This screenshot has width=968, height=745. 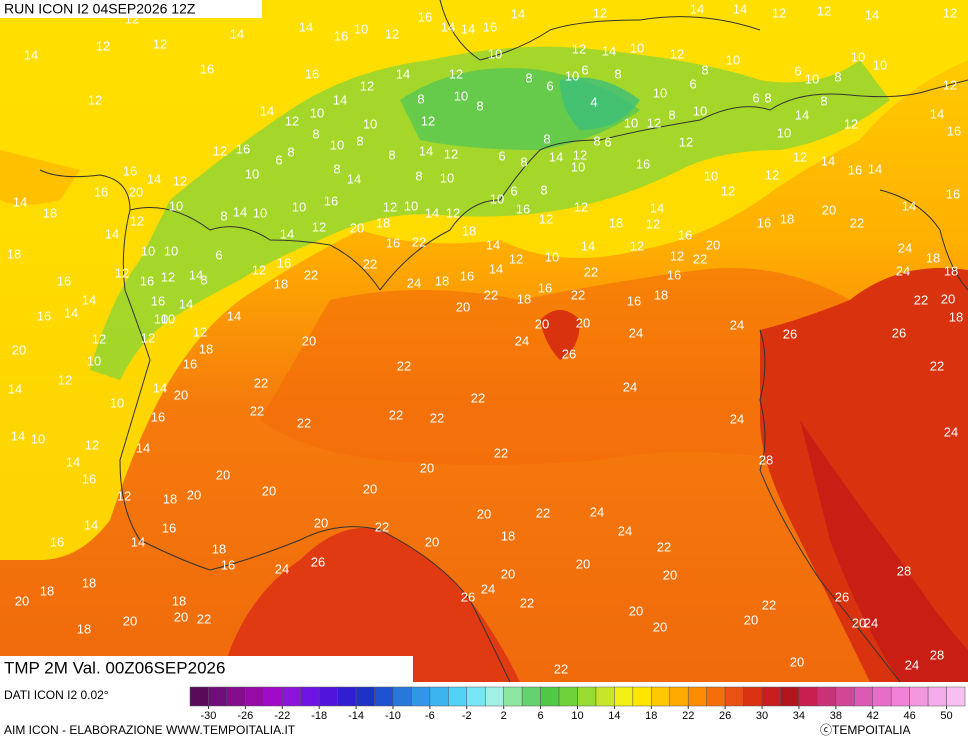 What do you see at coordinates (766, 459) in the screenshot?
I see `temperature-label: 28` at bounding box center [766, 459].